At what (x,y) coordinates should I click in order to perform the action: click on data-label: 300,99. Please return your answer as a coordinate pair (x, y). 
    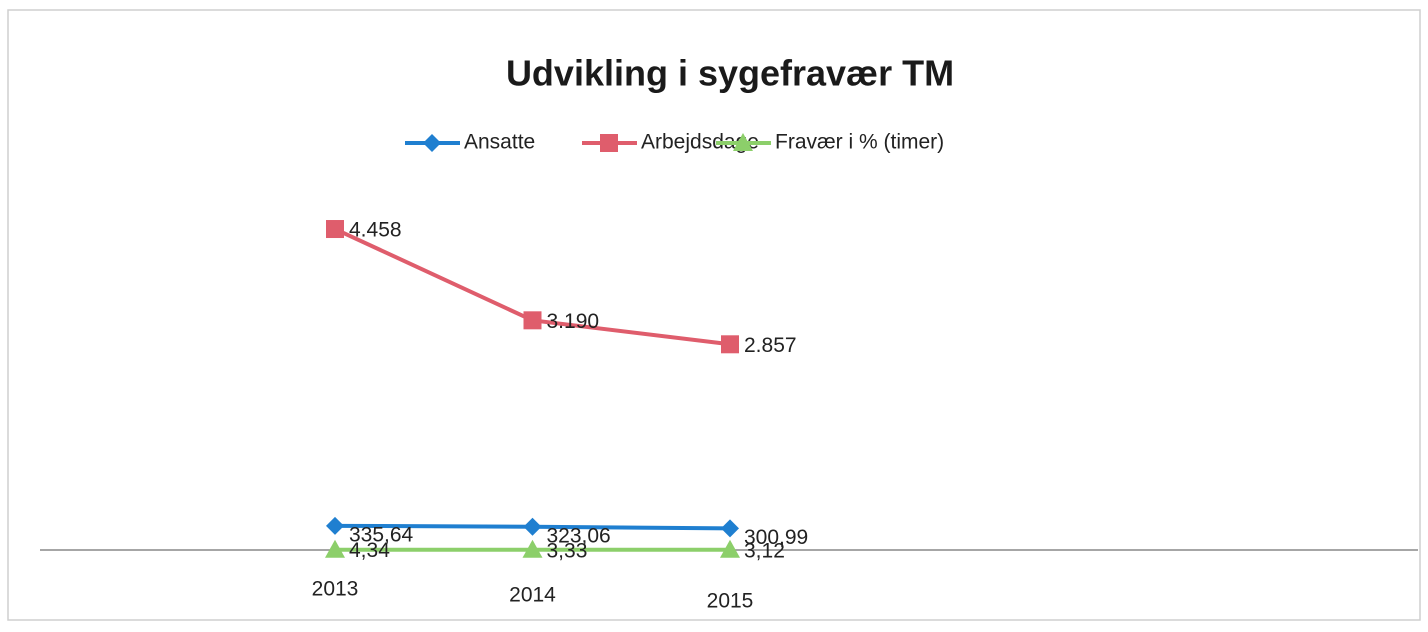
    Looking at the image, I should click on (776, 537).